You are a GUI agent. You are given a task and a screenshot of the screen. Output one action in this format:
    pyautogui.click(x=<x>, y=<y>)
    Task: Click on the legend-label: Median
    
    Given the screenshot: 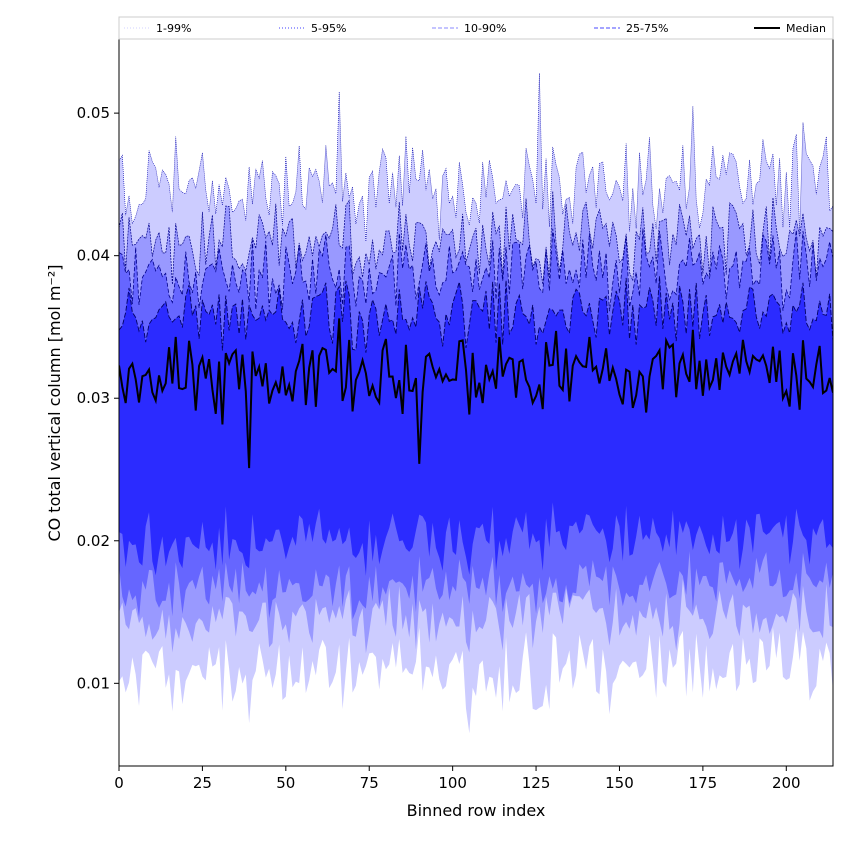 What is the action you would take?
    pyautogui.click(x=806, y=28)
    